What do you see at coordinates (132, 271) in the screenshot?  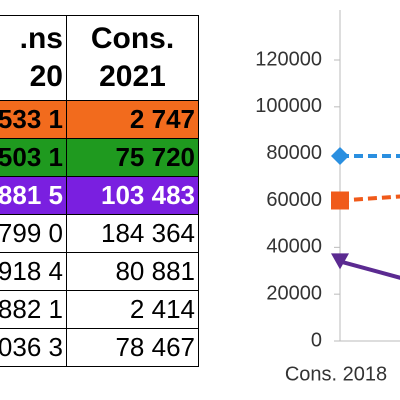 I see `table-cell: 80 881` at bounding box center [132, 271].